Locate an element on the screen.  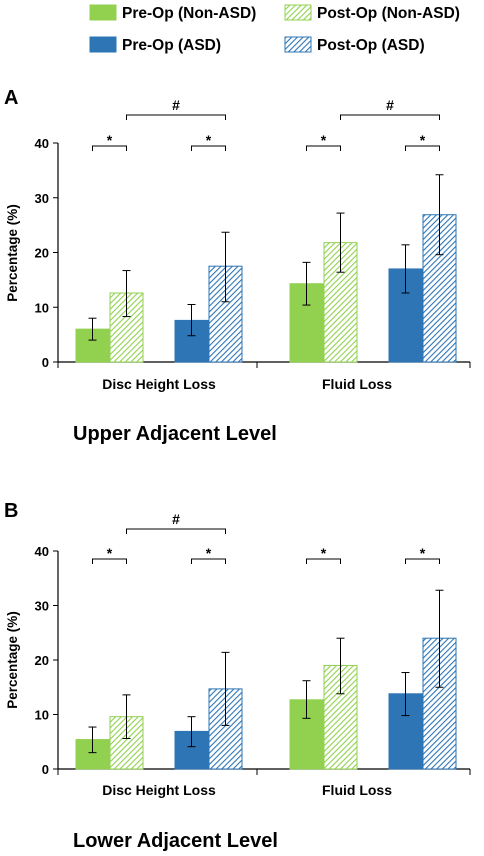
legend-label: Post-Op (ASD) is located at coordinates (371, 45).